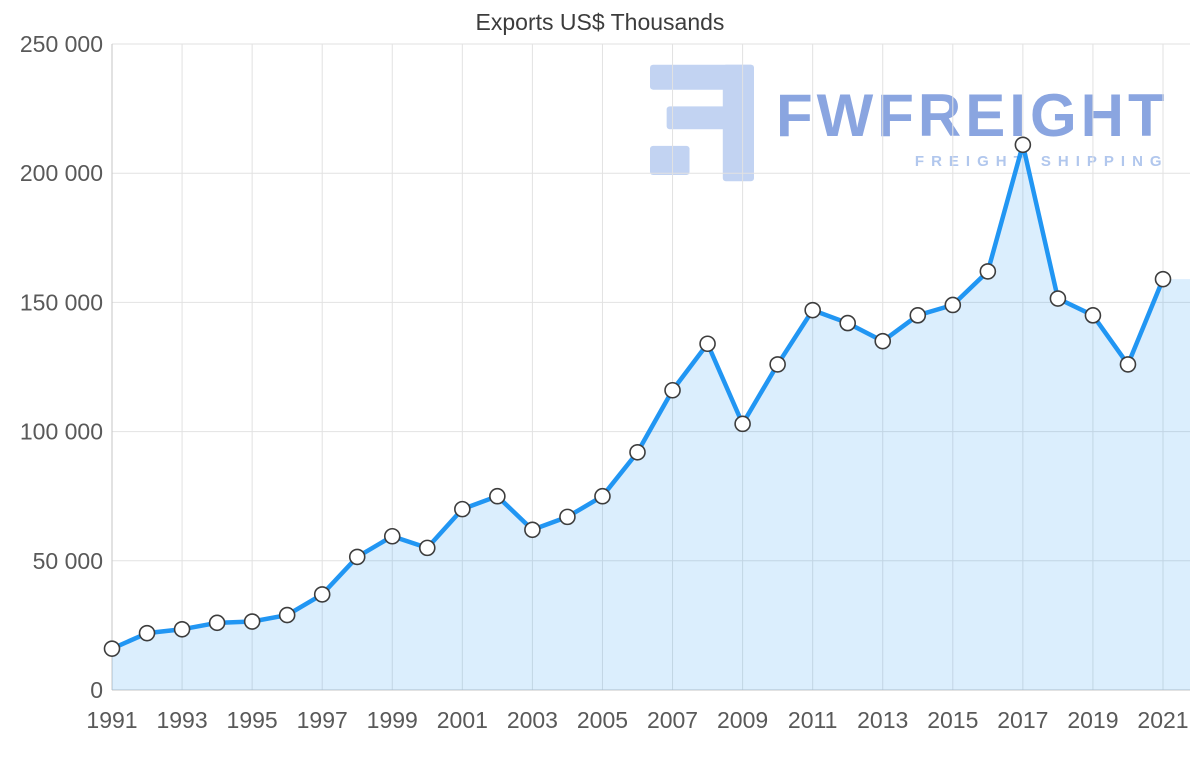 This screenshot has height=763, width=1200. What do you see at coordinates (322, 720) in the screenshot?
I see `x-axis-tick-label: 1997` at bounding box center [322, 720].